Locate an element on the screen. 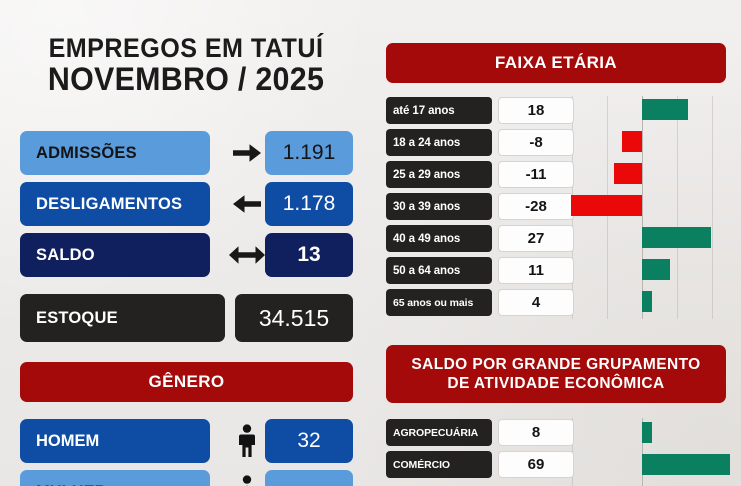 This screenshot has height=486, width=741. row-label: 40 a 49 anos is located at coordinates (439, 238).